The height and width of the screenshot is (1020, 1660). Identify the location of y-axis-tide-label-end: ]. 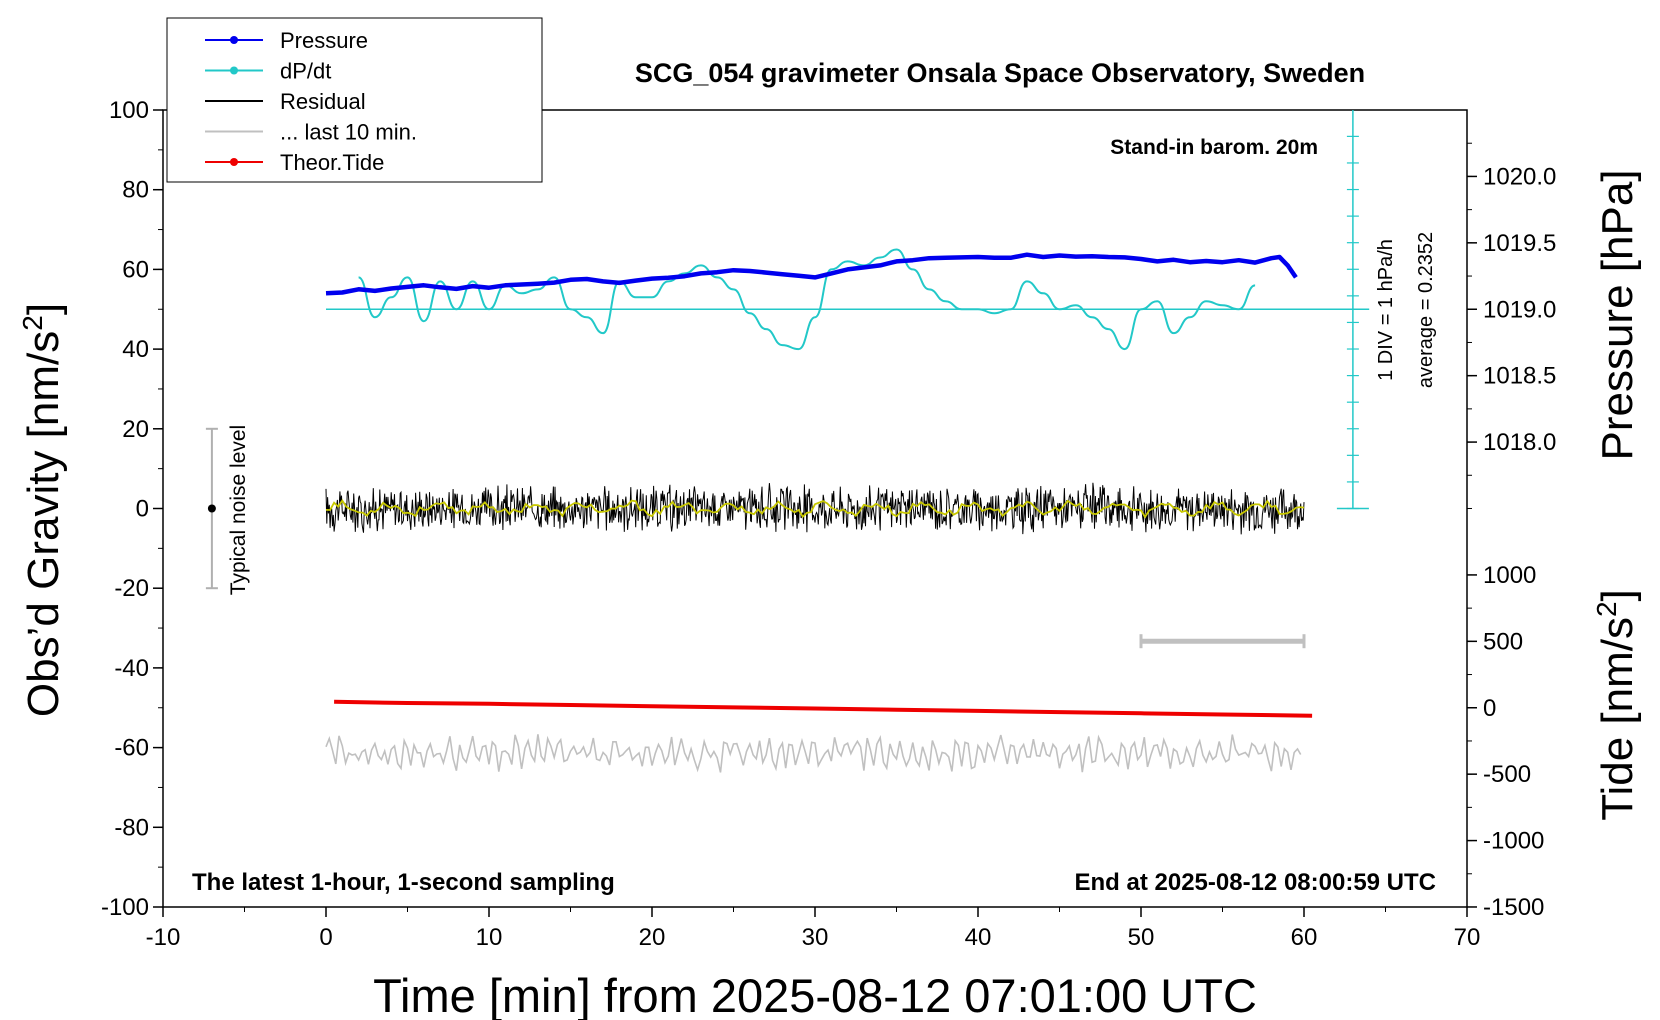
(1617, 595).